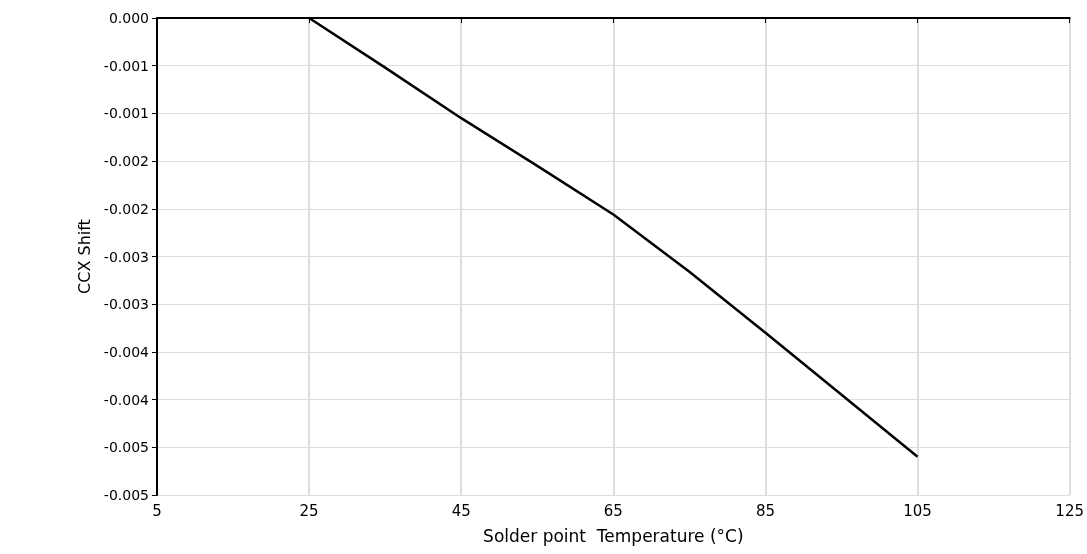 Image resolution: width=1087 pixels, height=554 pixels. I want to click on x-tick-label: 125, so click(1070, 510).